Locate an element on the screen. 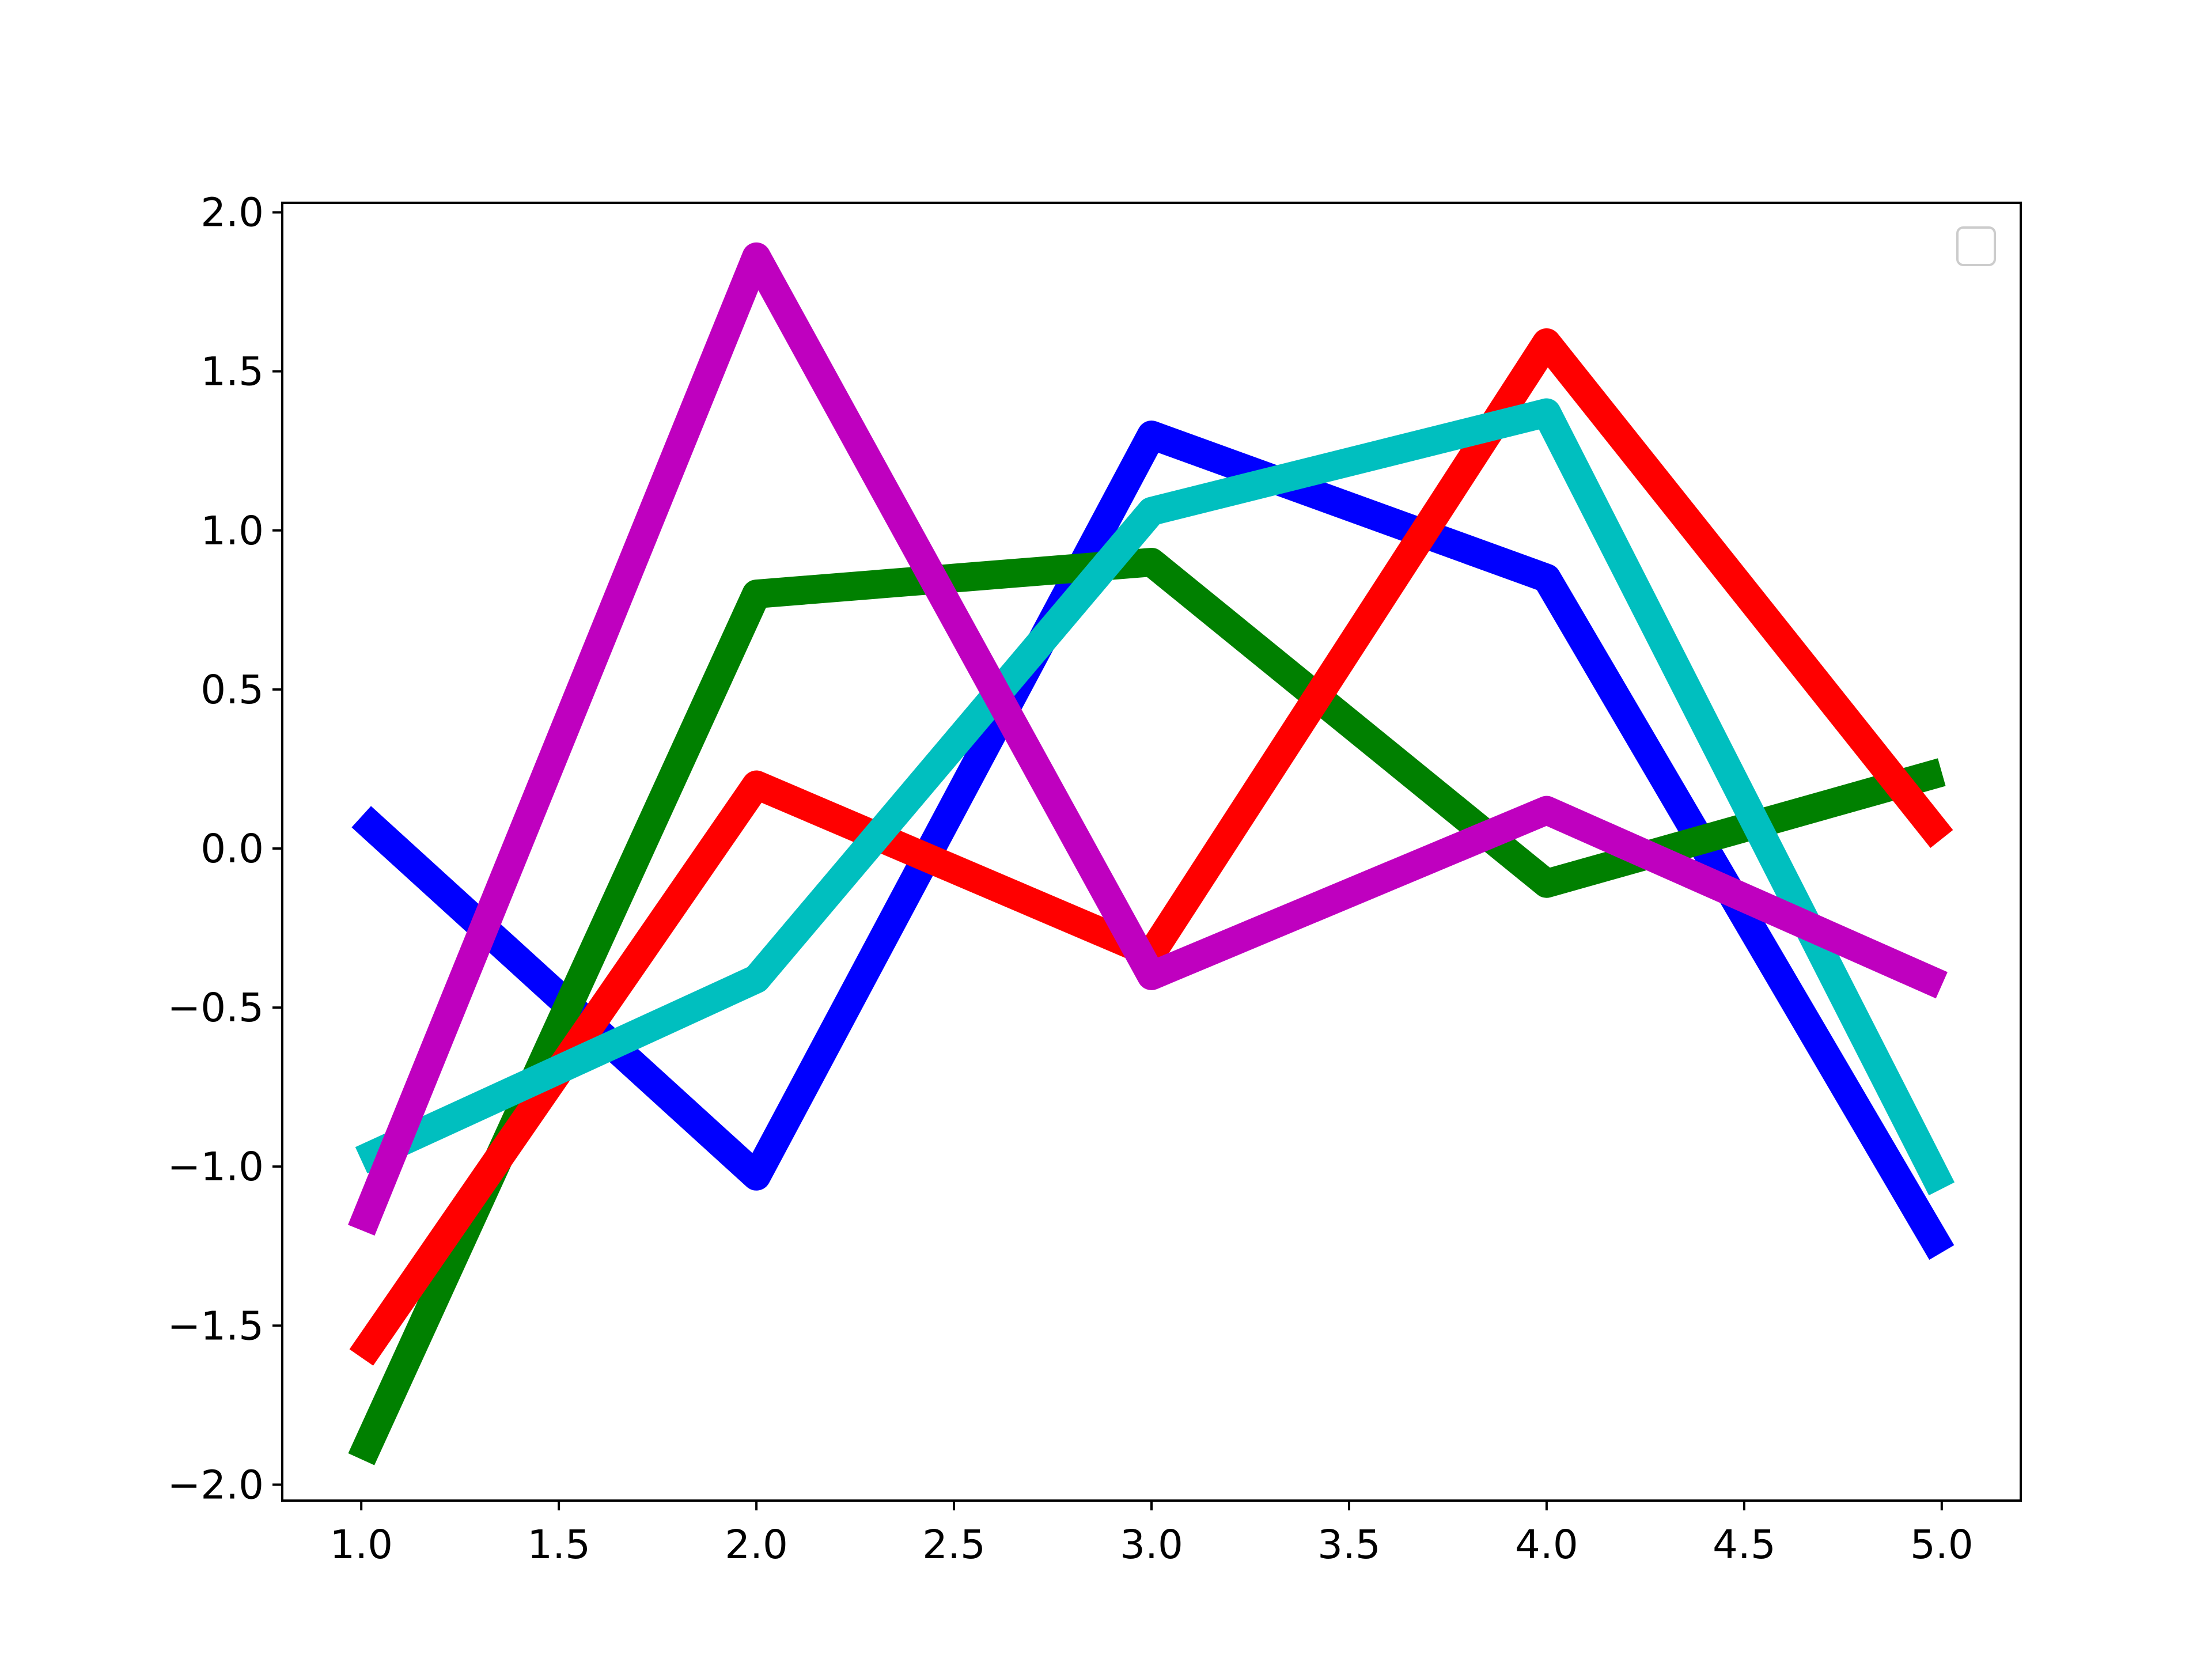 The image size is (2212, 1659). y-tick-label: −2.0 is located at coordinates (215, 1485).